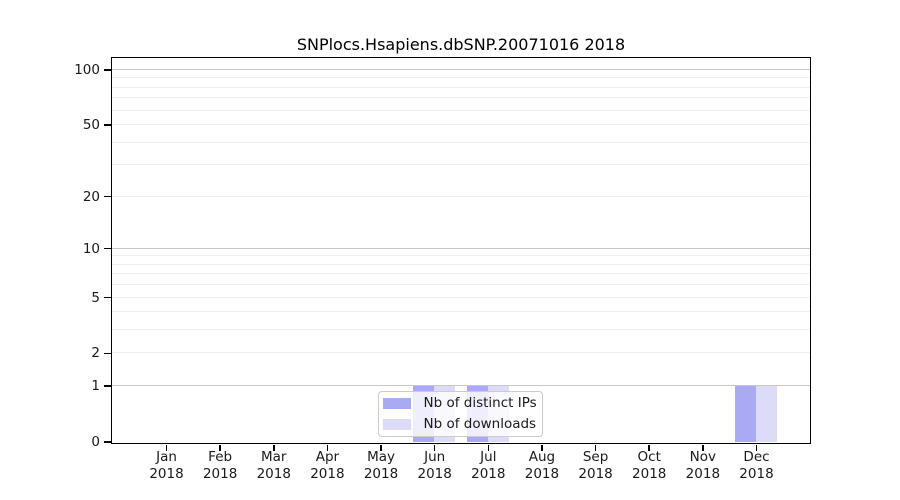 This screenshot has width=900, height=500. Describe the element at coordinates (488, 457) in the screenshot. I see `x-tick-month: Jul` at that location.